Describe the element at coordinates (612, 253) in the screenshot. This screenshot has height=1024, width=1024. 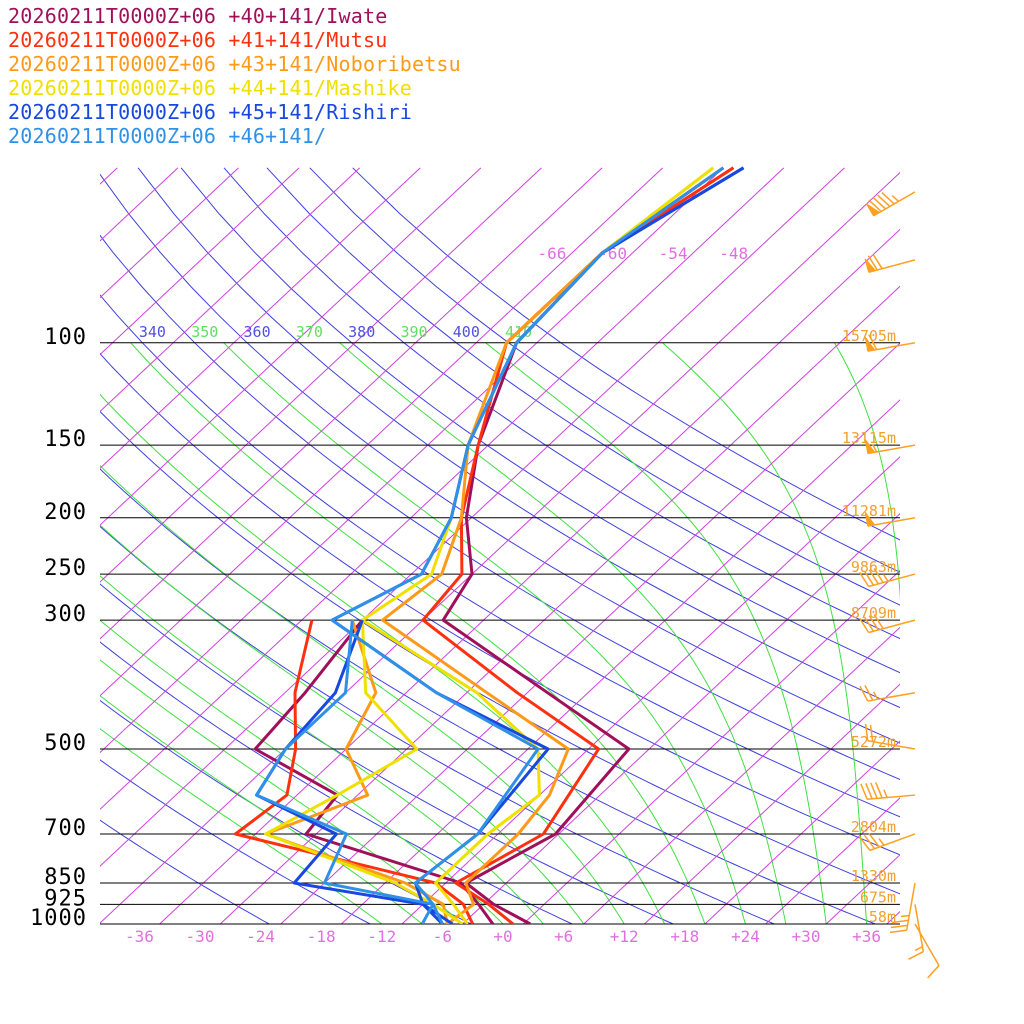
I see `isotherm-label: -60` at that location.